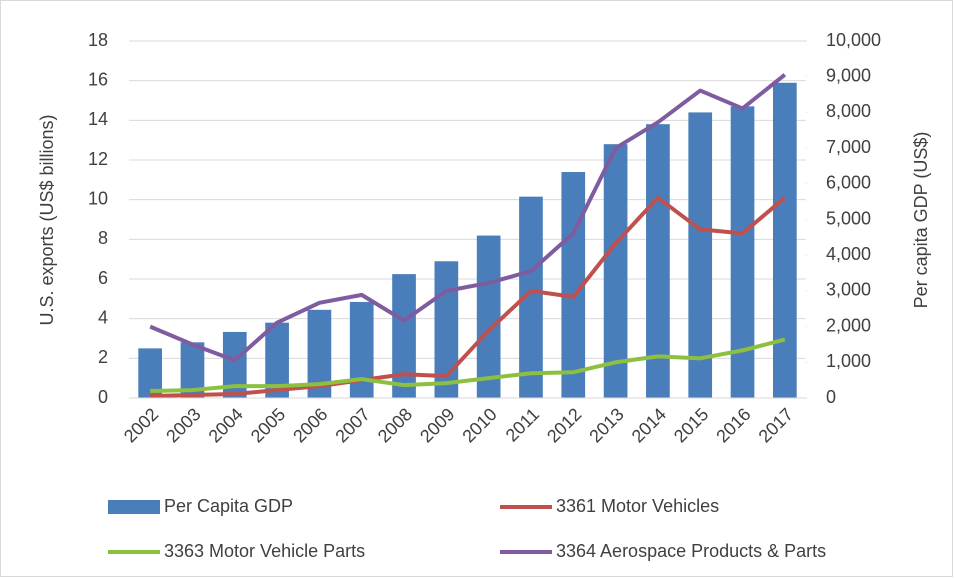 The width and height of the screenshot is (954, 578). What do you see at coordinates (848, 361) in the screenshot?
I see `y2-tick-label: 1,000` at bounding box center [848, 361].